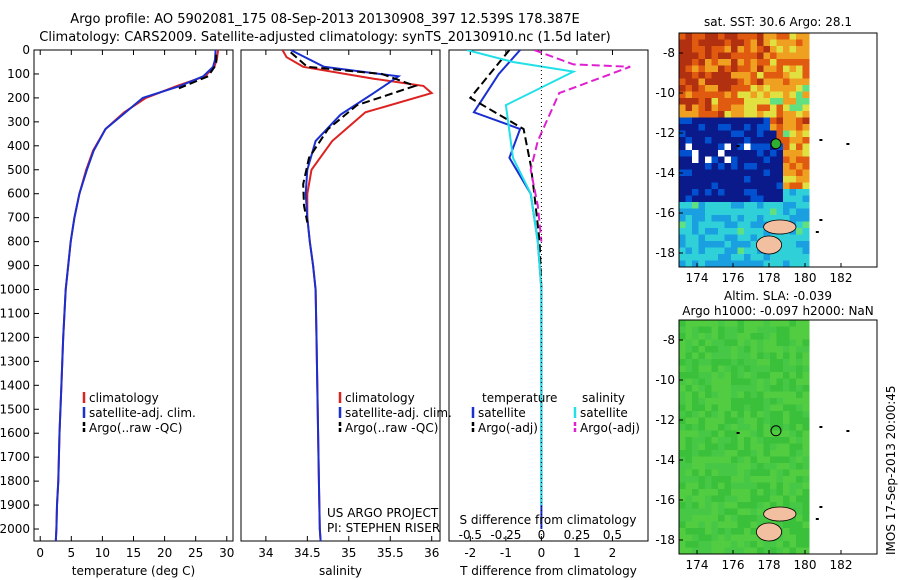 The image size is (900, 580). I want to click on sla-map-xtick-label: 176, so click(733, 565).